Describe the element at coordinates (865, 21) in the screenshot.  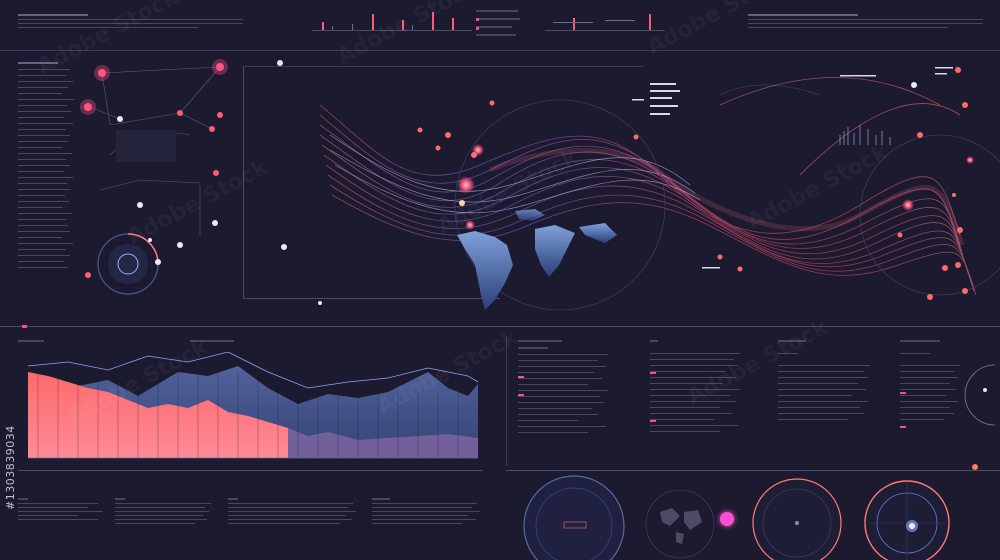
I see `top-right-text-block` at that location.